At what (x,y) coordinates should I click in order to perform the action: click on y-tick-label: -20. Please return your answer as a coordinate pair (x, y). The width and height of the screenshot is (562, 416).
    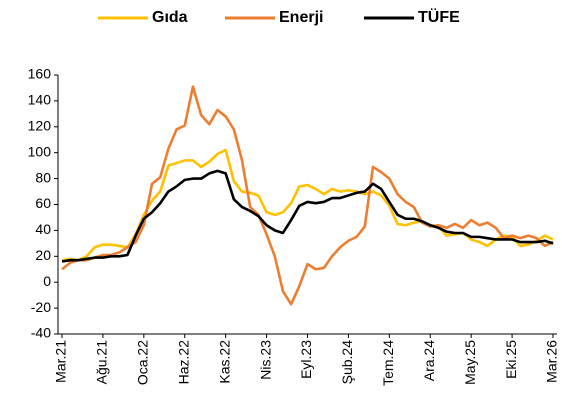
    Looking at the image, I should click on (41, 307).